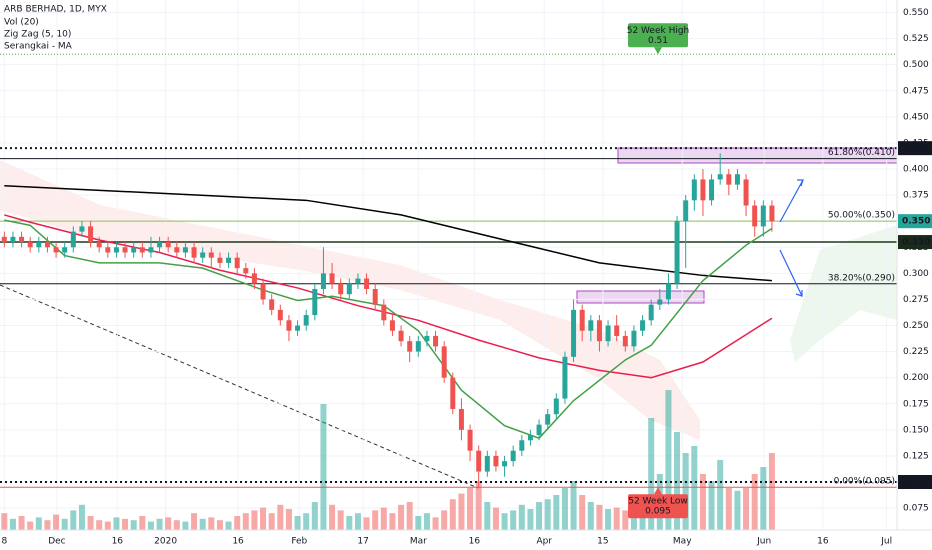 Image resolution: width=932 pixels, height=550 pixels. Describe the element at coordinates (544, 542) in the screenshot. I see `x-tick-label: Apr` at that location.